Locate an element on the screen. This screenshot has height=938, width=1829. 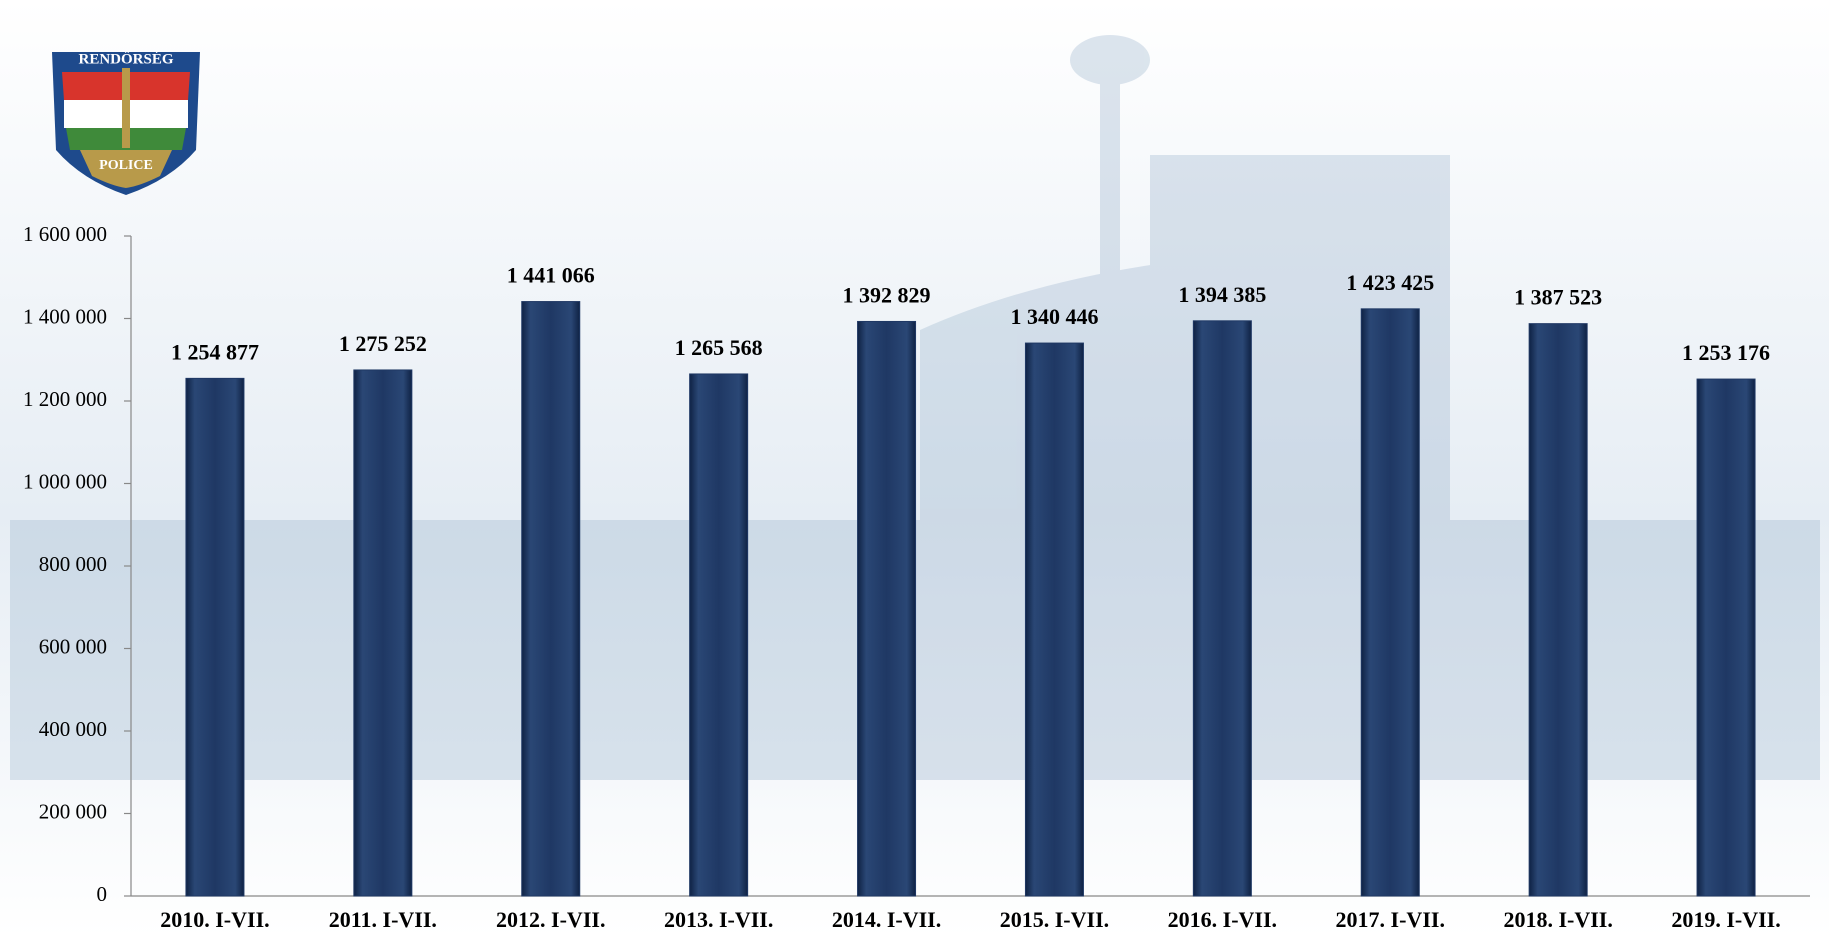
value-label: 1 387 523 is located at coordinates (1558, 297).